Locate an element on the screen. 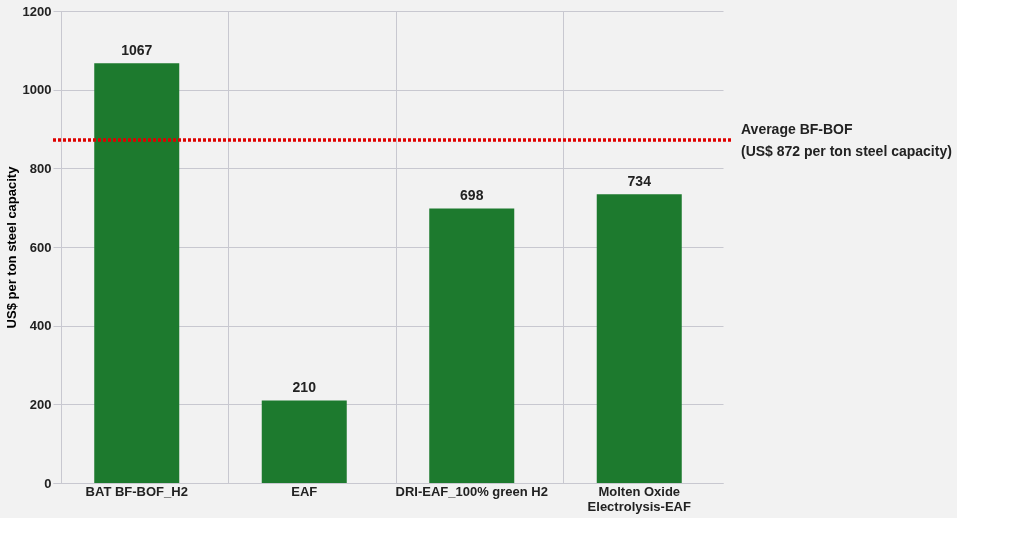 The width and height of the screenshot is (1034, 538). y-axis-title: US$ per ton steel capacity is located at coordinates (11, 247).